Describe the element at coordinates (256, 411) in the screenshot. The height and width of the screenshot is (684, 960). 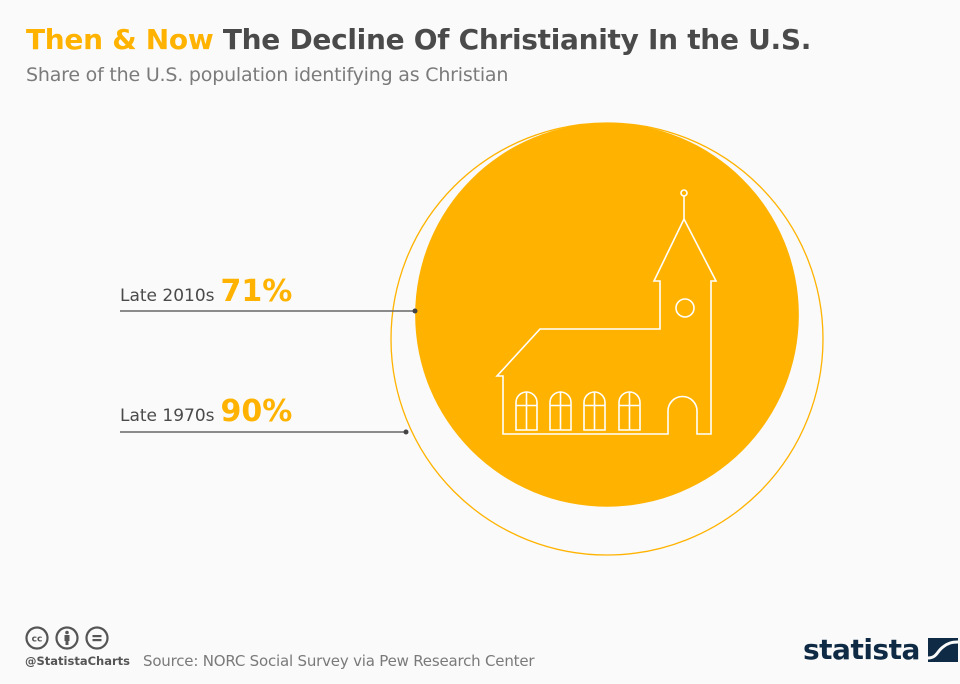
I see `value-label: 90%` at that location.